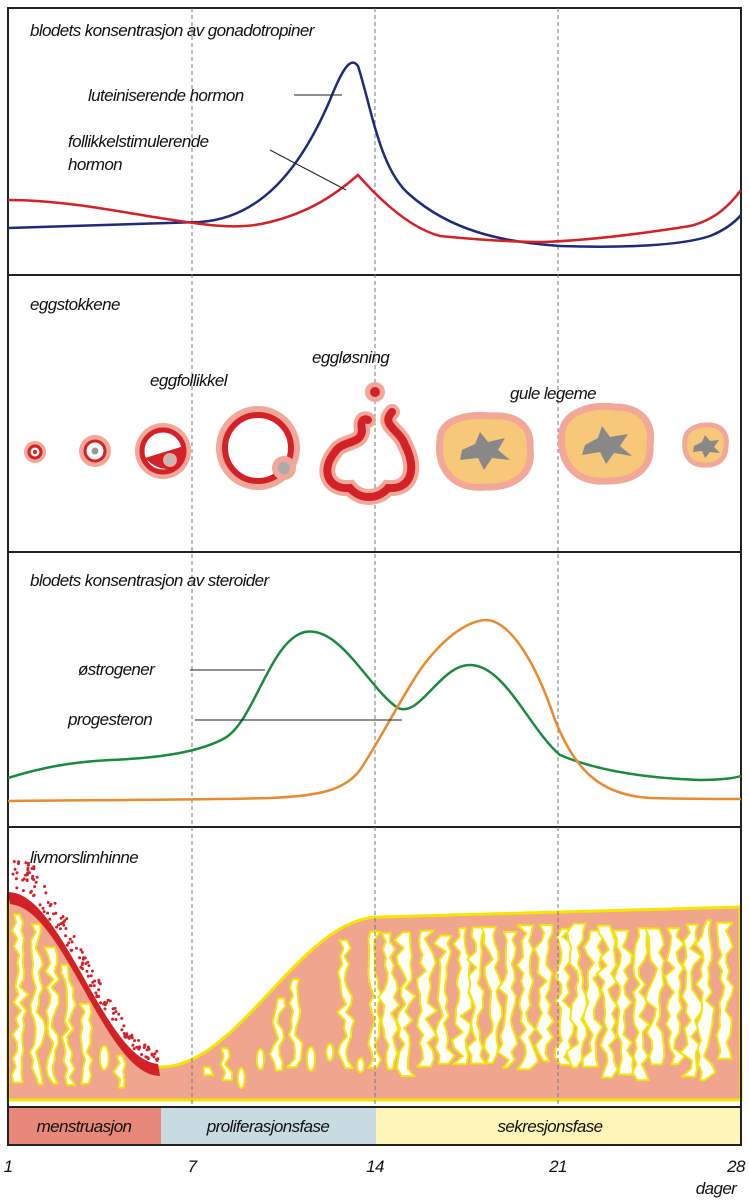 The image size is (749, 1200). I want to click on curve-label: østrogener, so click(117, 669).